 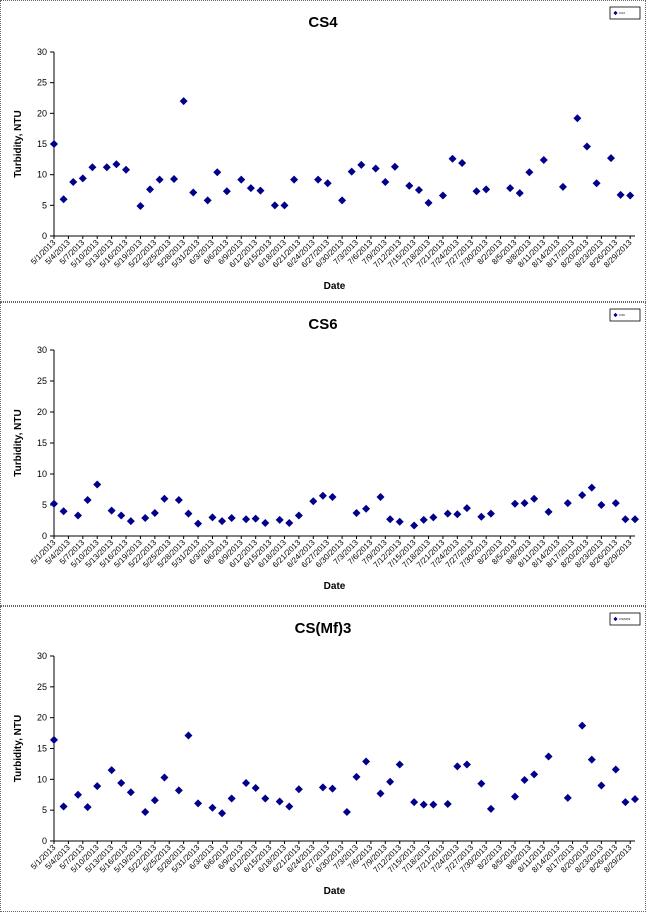 What do you see at coordinates (42, 113) in the screenshot?
I see `y-tick-label: 20` at bounding box center [42, 113].